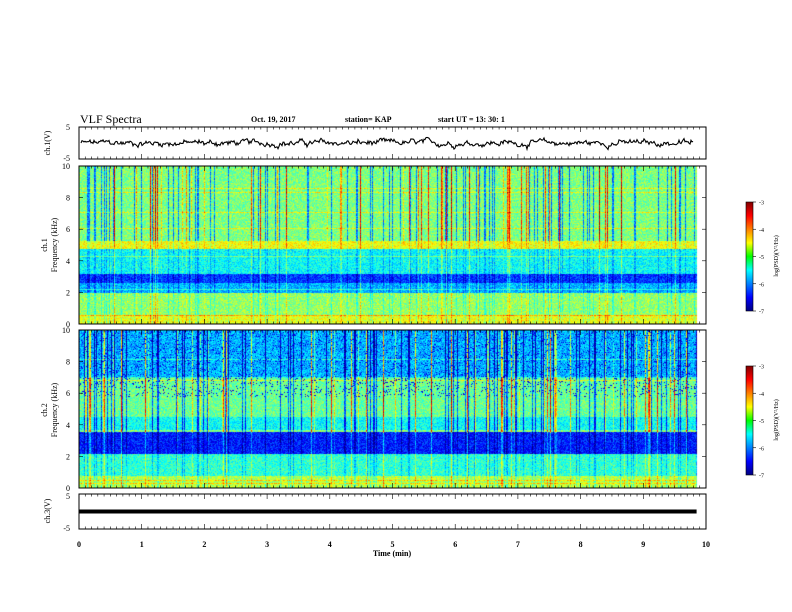 The image size is (792, 612). What do you see at coordinates (68, 127) in the screenshot?
I see `ch1-ytick-top: 5` at bounding box center [68, 127].